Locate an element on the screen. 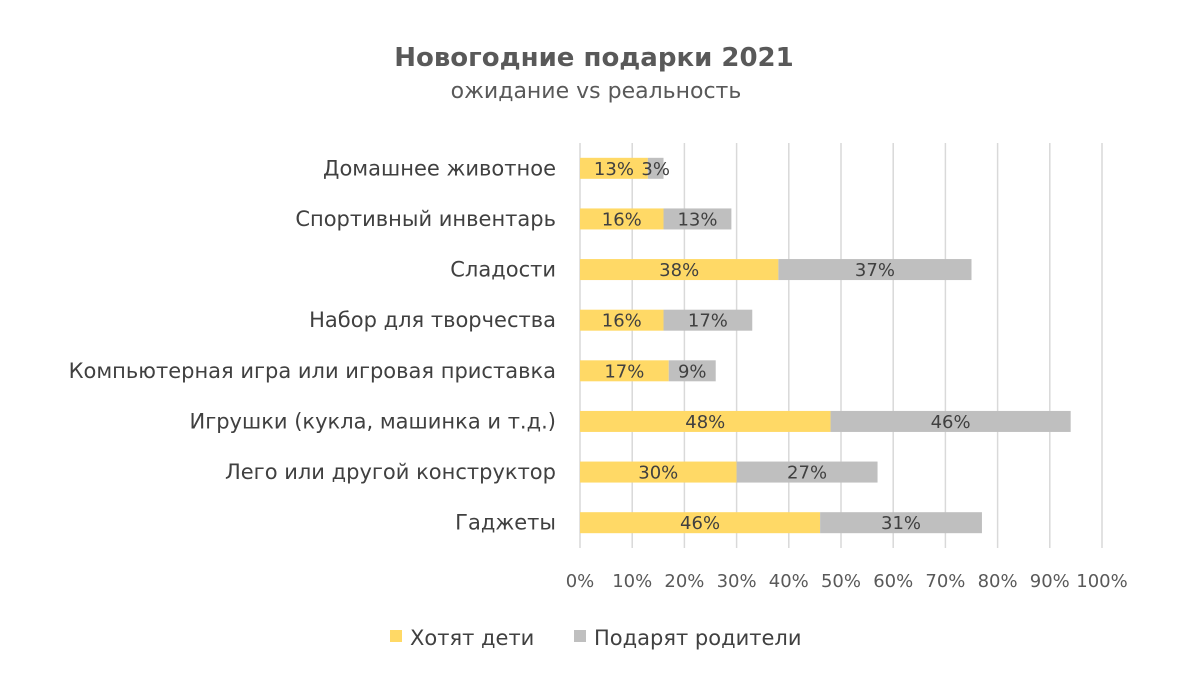 This screenshot has height=676, width=1180. category-label: Игрушки (кукла, машинка и т.д.) is located at coordinates (372, 421).